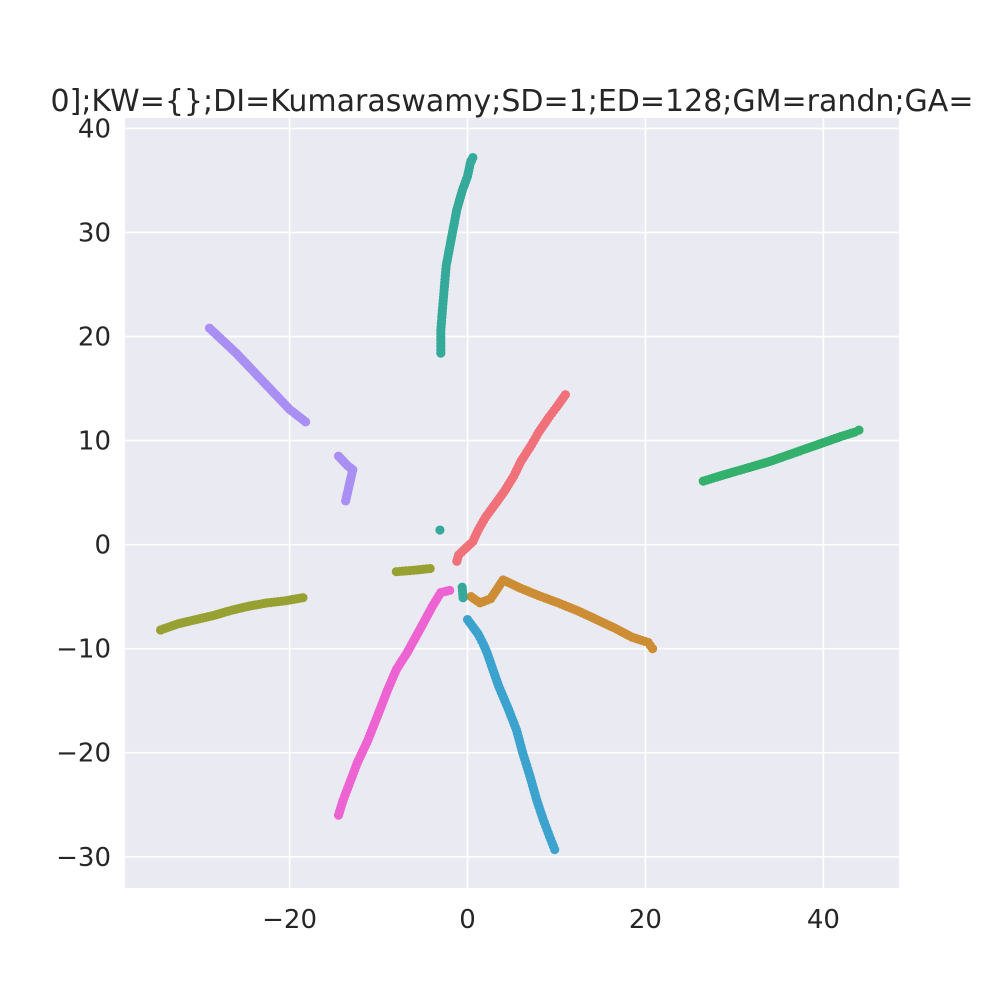 The image size is (1000, 1000). Describe the element at coordinates (467, 920) in the screenshot. I see `x-tick-label: 0` at that location.